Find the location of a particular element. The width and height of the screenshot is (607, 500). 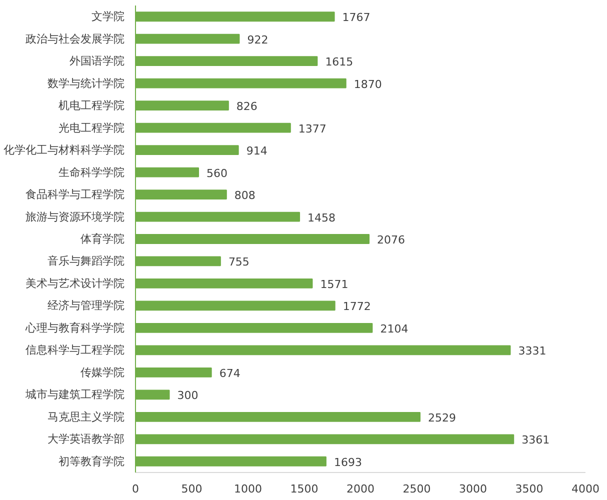

x-tick-label: 3000 is located at coordinates (473, 489).